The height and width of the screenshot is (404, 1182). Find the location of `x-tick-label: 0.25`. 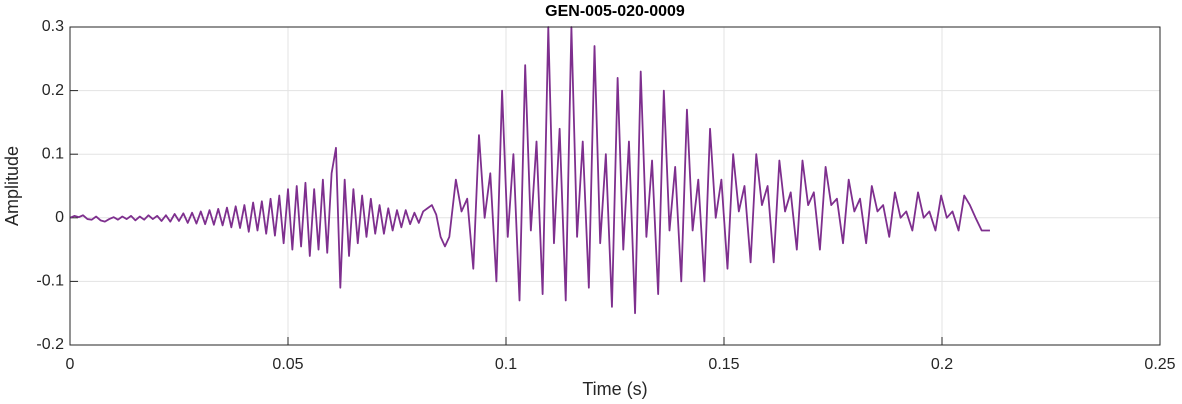

x-tick-label: 0.25 is located at coordinates (1159, 364).